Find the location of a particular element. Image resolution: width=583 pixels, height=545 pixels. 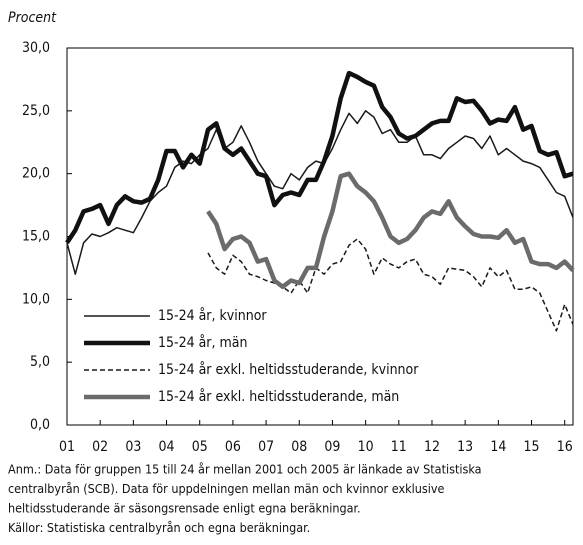

legend-label: 15-24 år exkl. heltidsstuderande, män is located at coordinates (278, 396).